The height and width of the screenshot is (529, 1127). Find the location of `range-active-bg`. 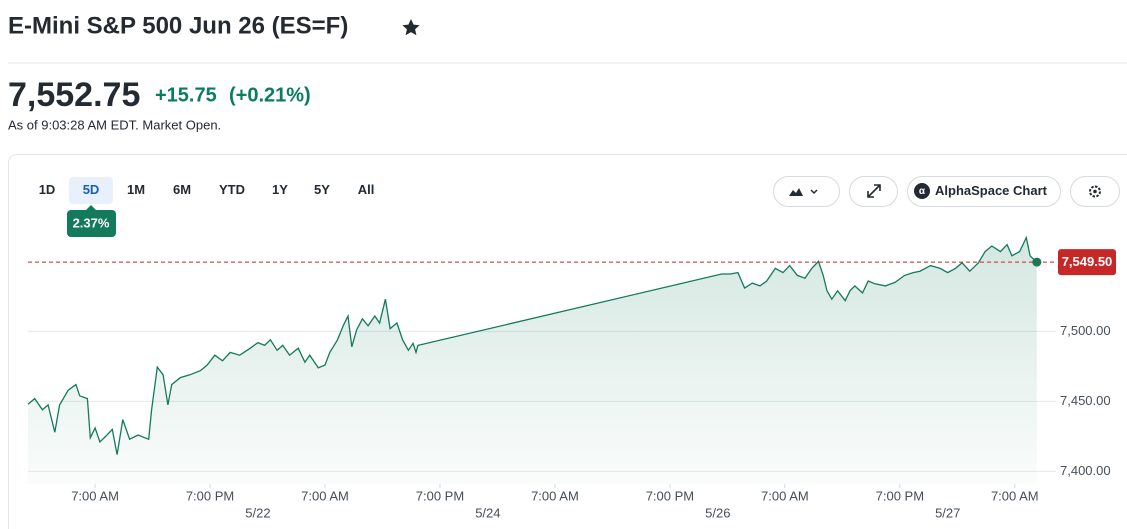

range-active-bg is located at coordinates (91, 190).